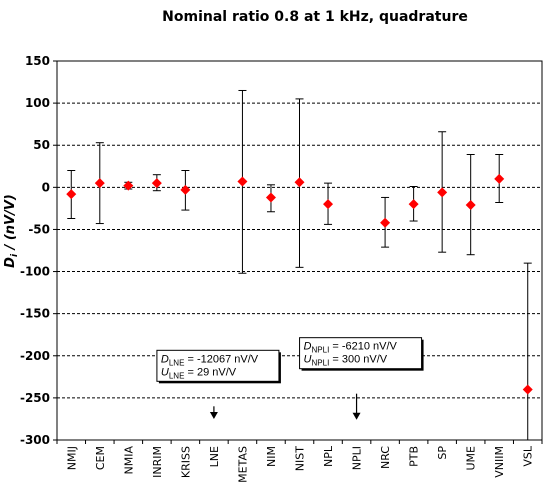 The width and height of the screenshot is (555, 493). What do you see at coordinates (385, 457) in the screenshot?
I see `x-tick-label: NRC` at bounding box center [385, 457].